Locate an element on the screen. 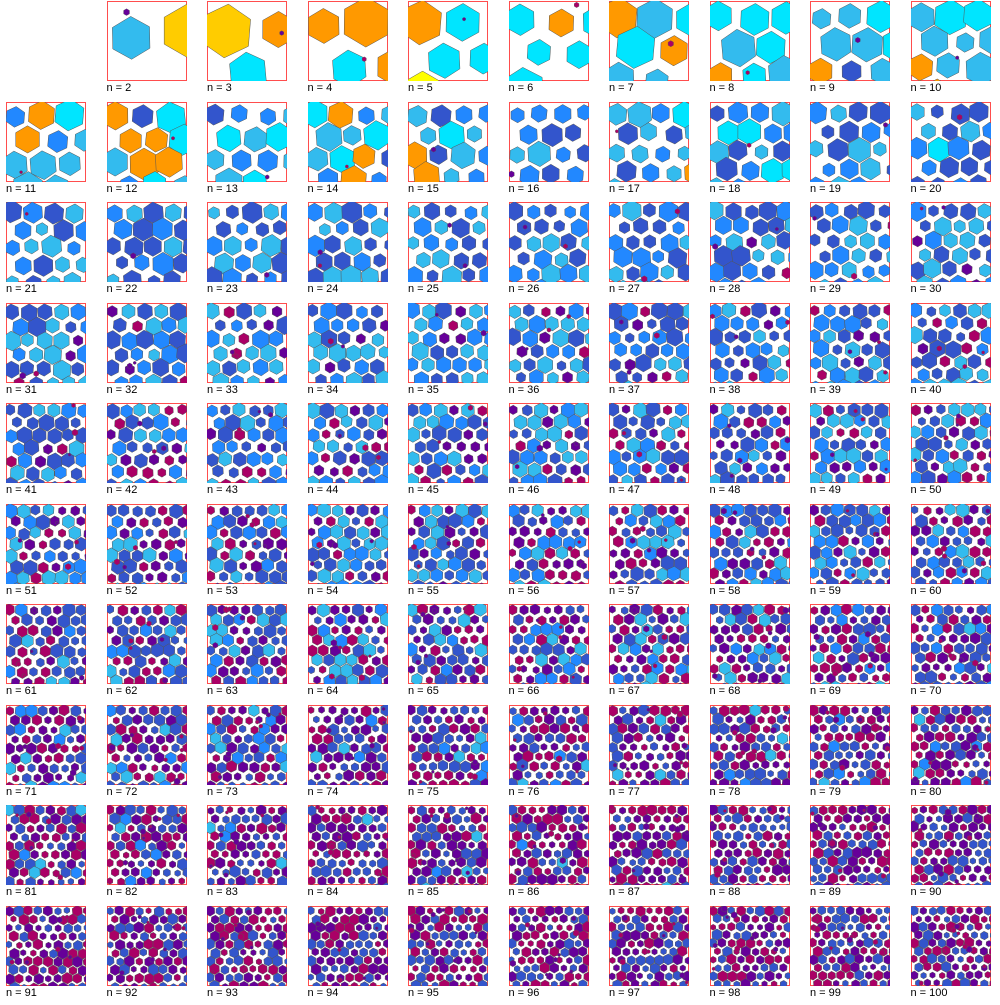  panel-label: n = 80 is located at coordinates (926, 792).